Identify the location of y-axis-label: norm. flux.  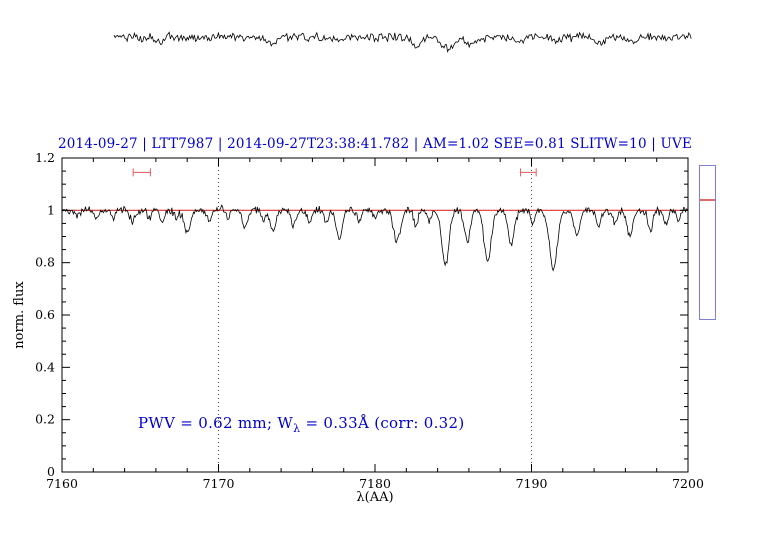
(19, 315).